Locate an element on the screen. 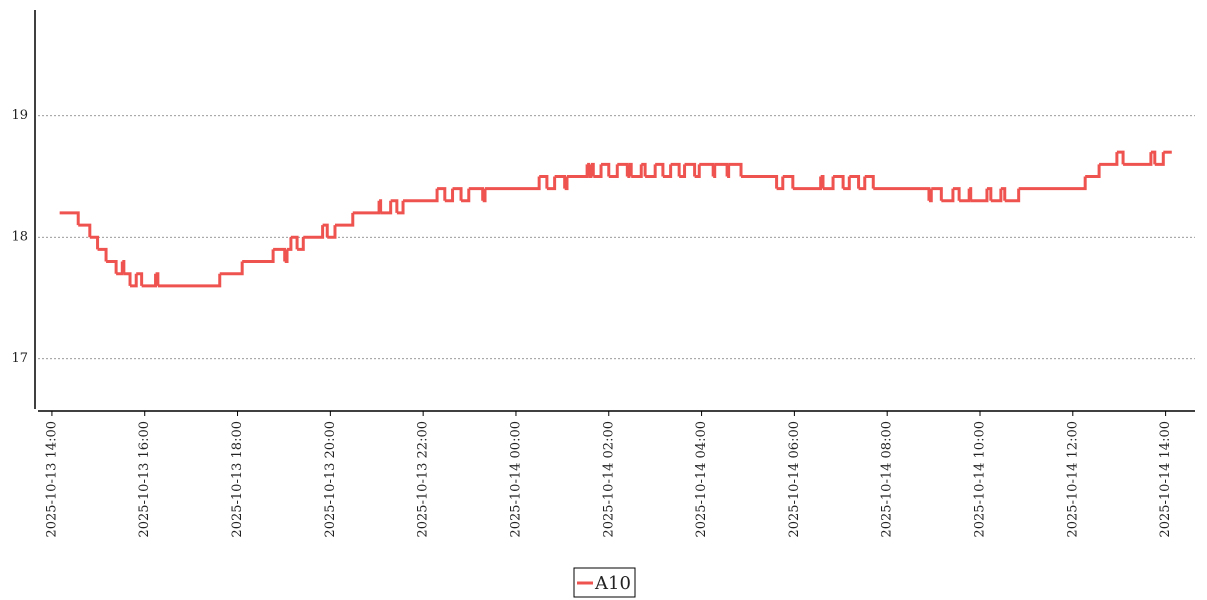 The image size is (1207, 600). x-tick-label: 2025-10-14 14:00 is located at coordinates (1165, 479).